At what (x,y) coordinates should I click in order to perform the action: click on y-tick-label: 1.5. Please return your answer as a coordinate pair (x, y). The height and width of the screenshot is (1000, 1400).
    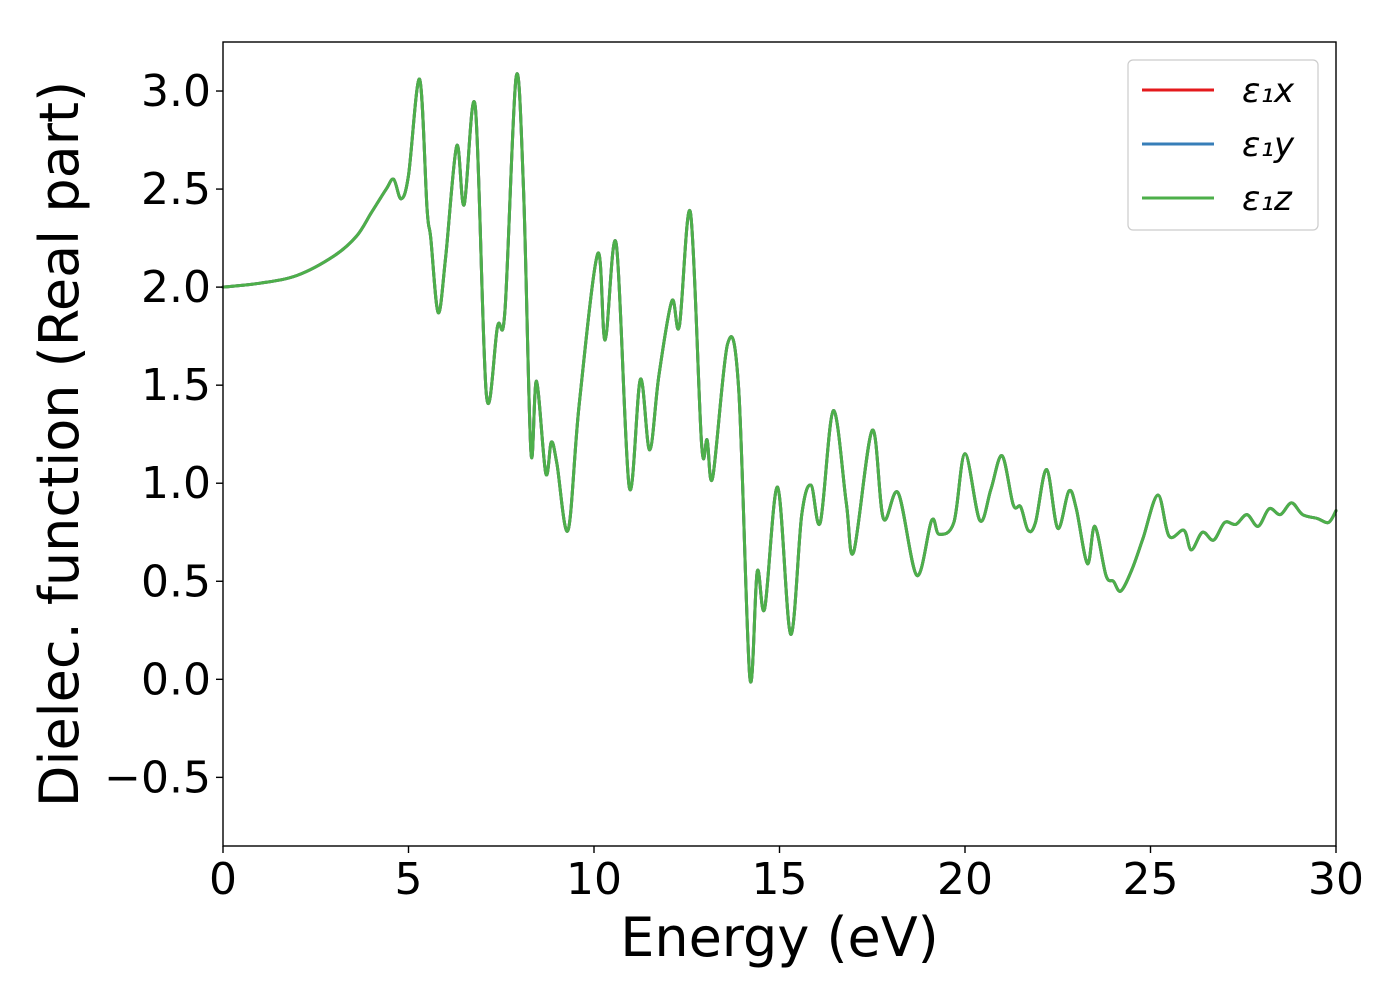
    Looking at the image, I should click on (176, 385).